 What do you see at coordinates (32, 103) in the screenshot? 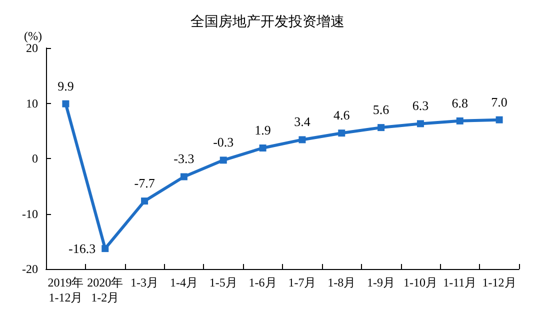
I see `y-tick-label: 10` at bounding box center [32, 103].